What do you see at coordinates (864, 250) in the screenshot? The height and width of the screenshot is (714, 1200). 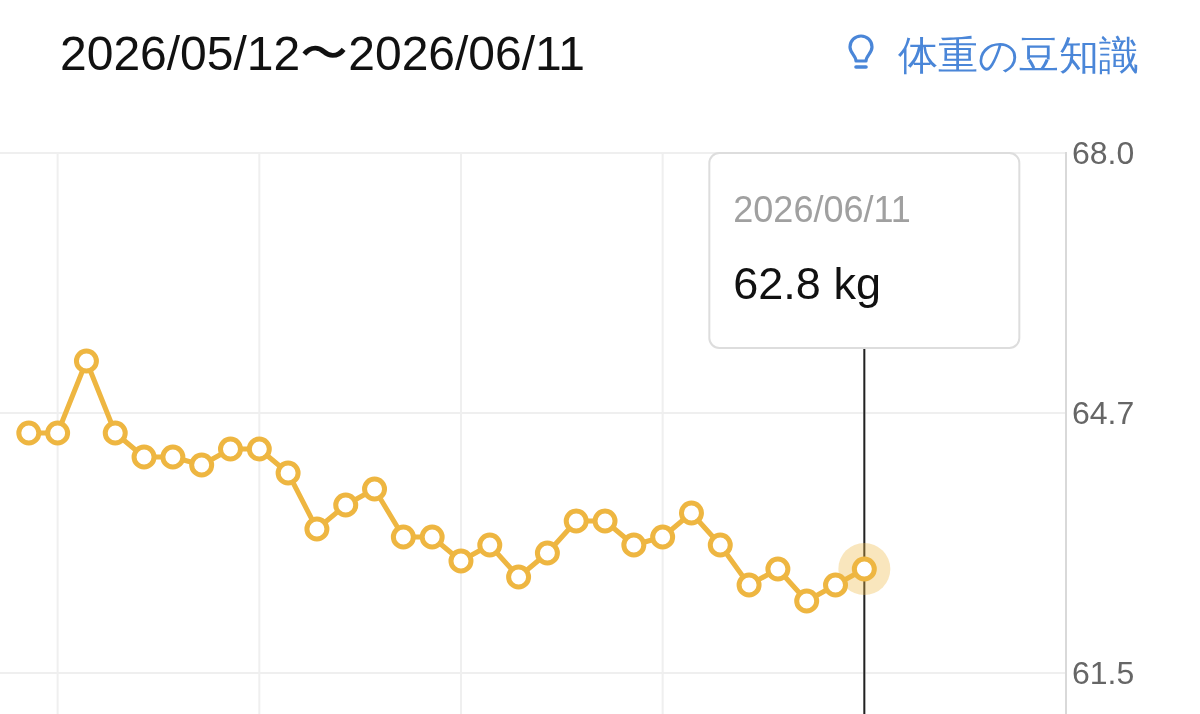 I see `tooltip: 2026/06/11 62.8 kg` at bounding box center [864, 250].